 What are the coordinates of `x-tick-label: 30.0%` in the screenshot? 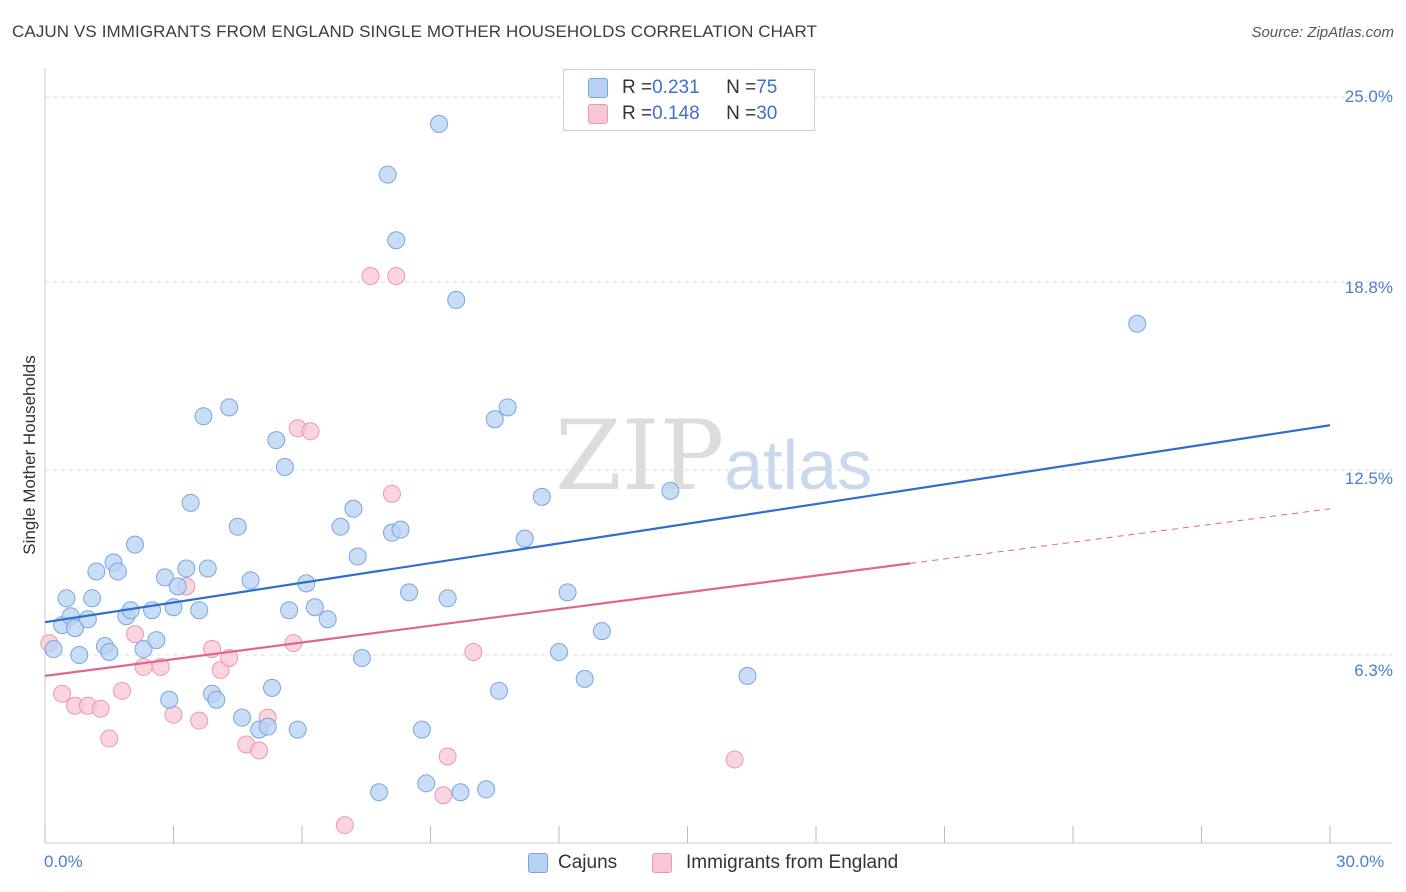 It's located at (1360, 861).